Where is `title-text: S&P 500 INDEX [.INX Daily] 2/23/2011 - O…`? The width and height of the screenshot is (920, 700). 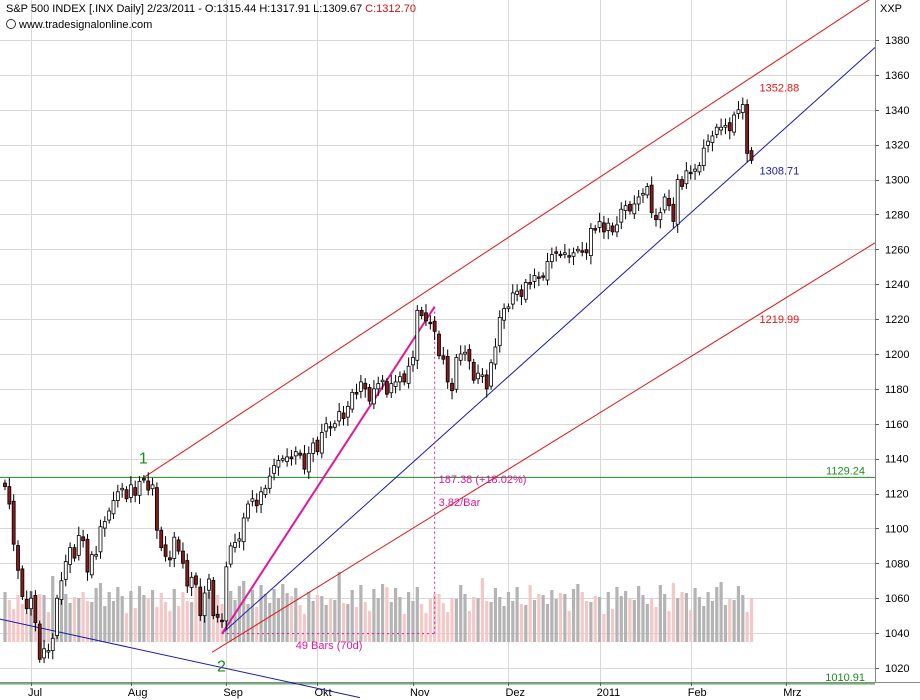 title-text: S&P 500 INDEX [.INX Daily] 2/23/2011 - O… is located at coordinates (184, 9).